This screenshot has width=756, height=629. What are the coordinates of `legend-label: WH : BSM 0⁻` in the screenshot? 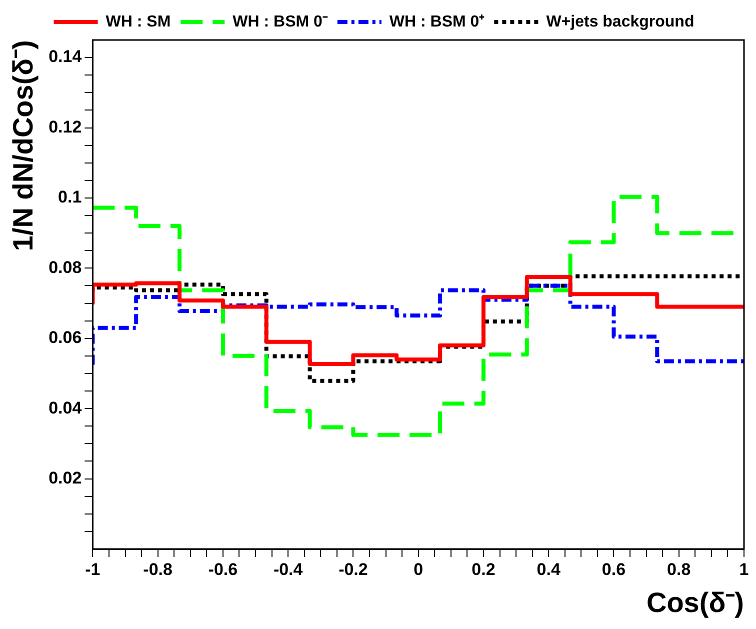 It's located at (280, 21).